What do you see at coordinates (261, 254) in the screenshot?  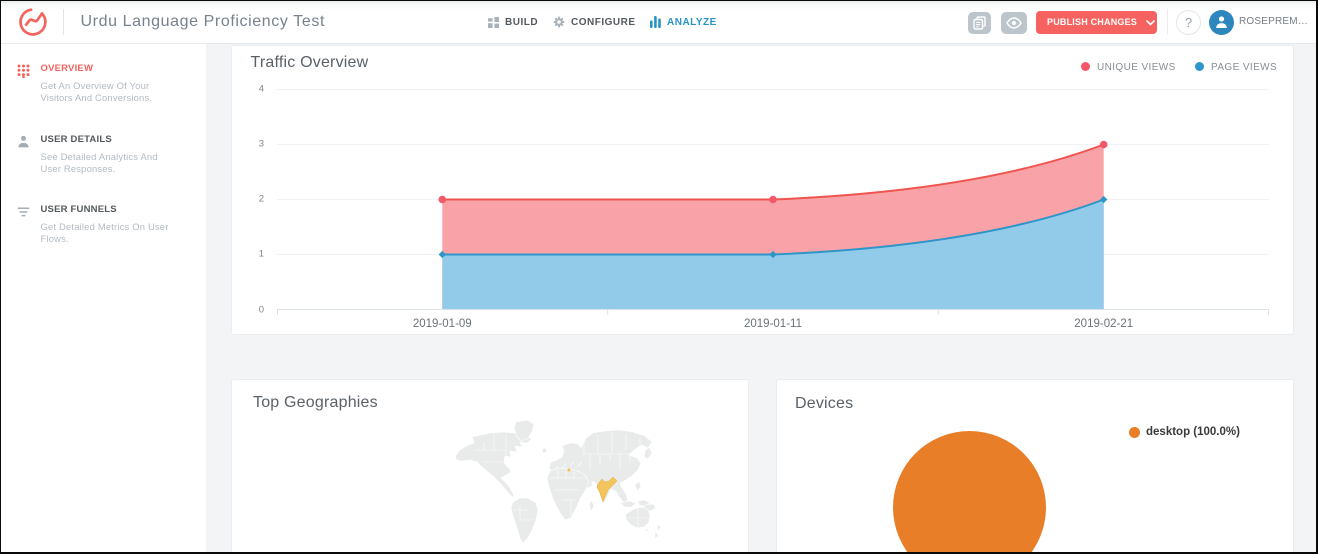 I see `svg-text: 1` at bounding box center [261, 254].